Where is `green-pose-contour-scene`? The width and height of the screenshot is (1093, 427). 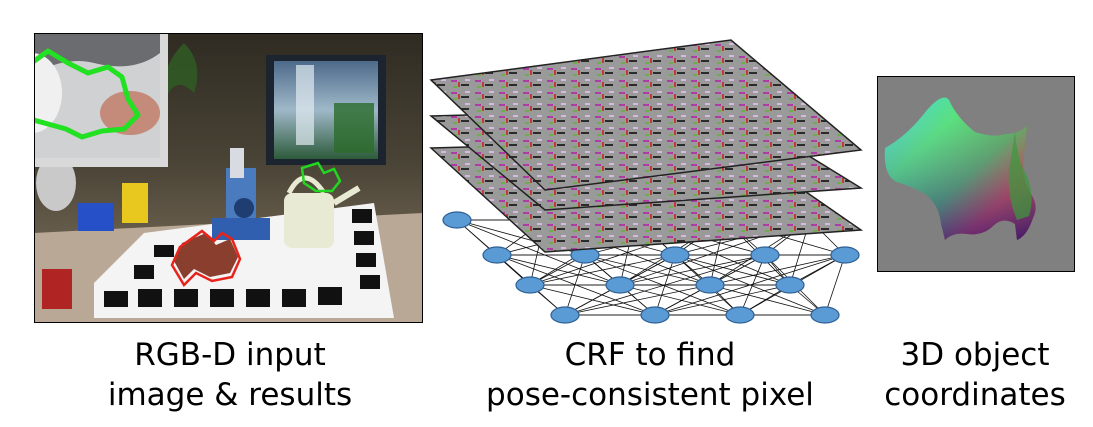 green-pose-contour-scene is located at coordinates (321, 177).